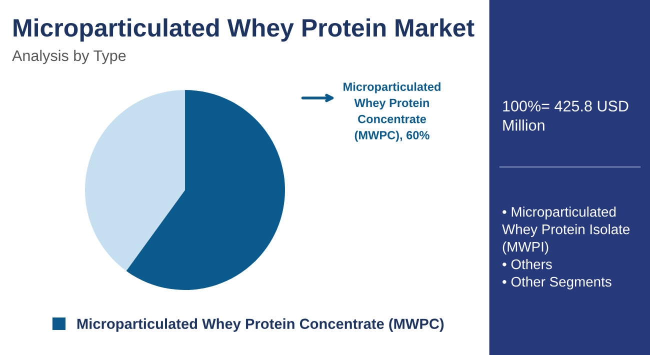  I want to click on legend-label: Microparticulated Whey Protein Concentrate (MWPC), so click(260, 325).